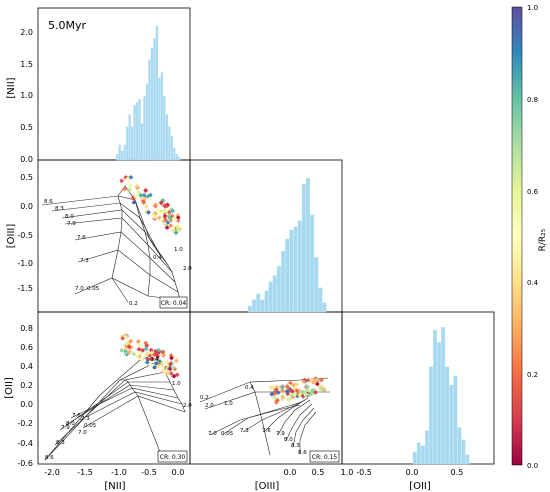  Describe the element at coordinates (26, 328) in the screenshot. I see `tick-label: 0.8` at that location.